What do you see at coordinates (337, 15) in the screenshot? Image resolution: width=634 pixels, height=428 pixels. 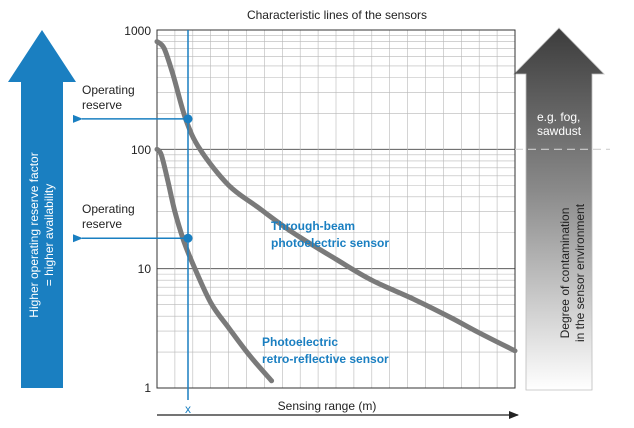 I see `chart-title: Characteristic lines of the sensors` at bounding box center [337, 15].